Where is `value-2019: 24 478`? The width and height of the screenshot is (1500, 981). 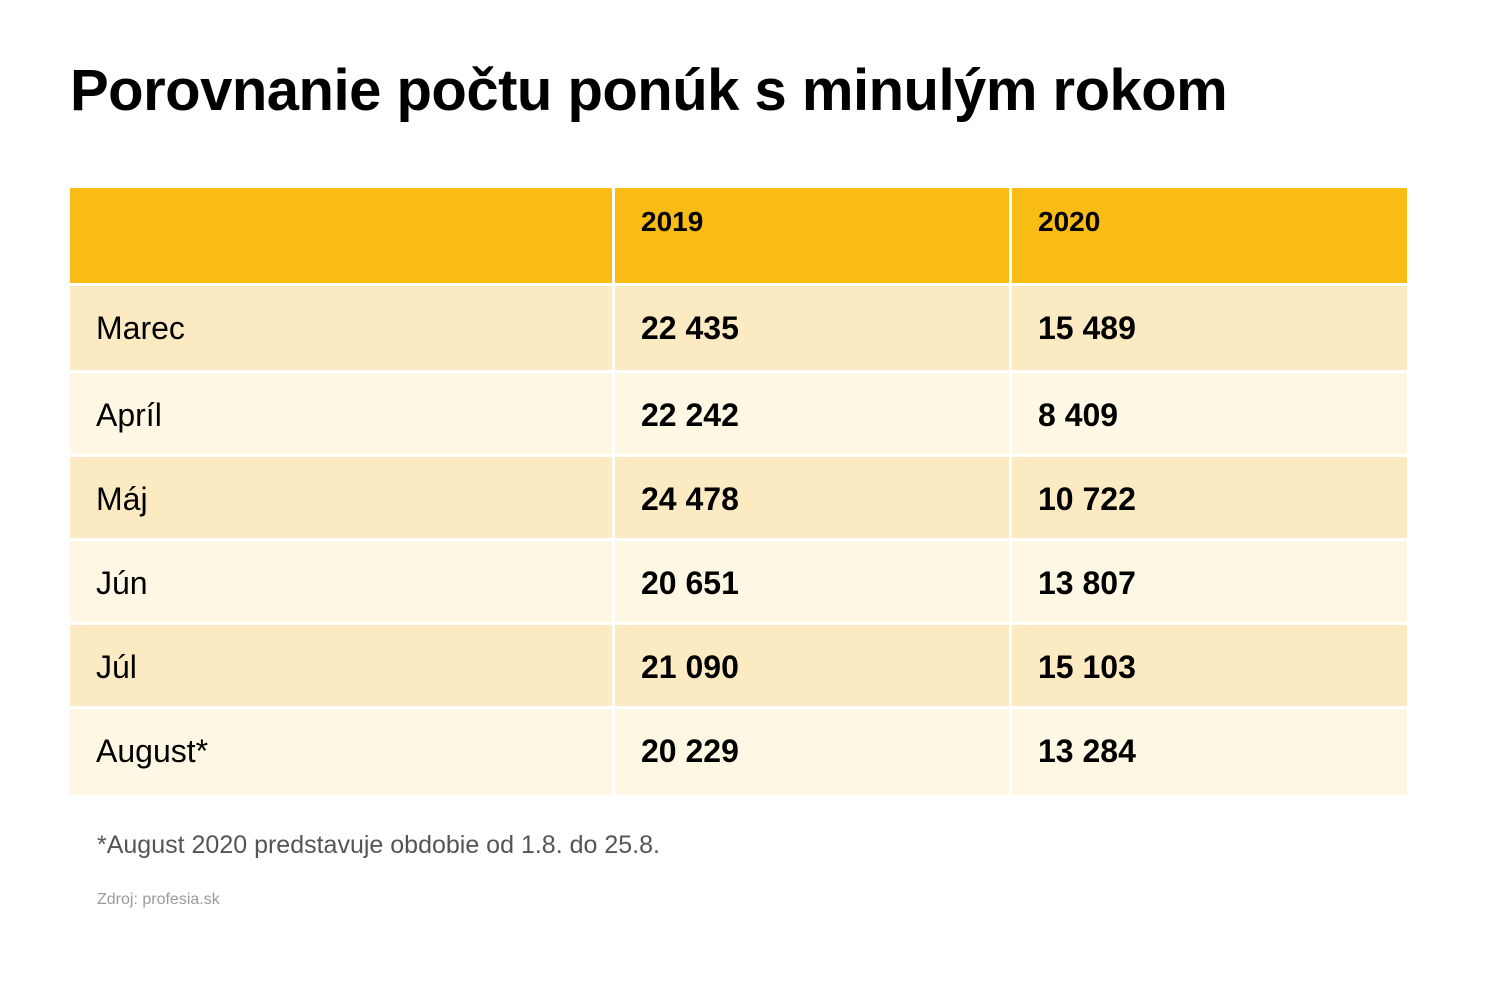 value-2019: 24 478 is located at coordinates (813, 499).